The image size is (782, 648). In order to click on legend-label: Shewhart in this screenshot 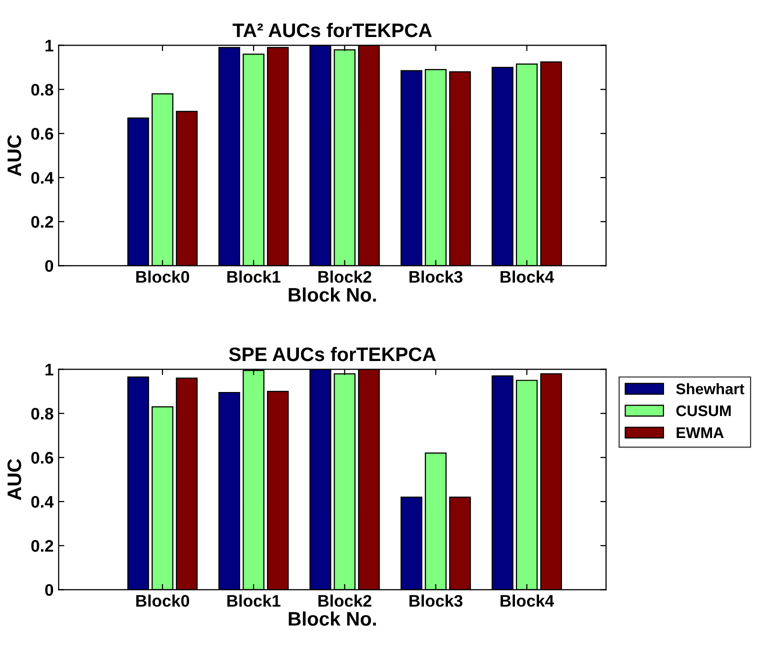, I will do `click(710, 388)`.